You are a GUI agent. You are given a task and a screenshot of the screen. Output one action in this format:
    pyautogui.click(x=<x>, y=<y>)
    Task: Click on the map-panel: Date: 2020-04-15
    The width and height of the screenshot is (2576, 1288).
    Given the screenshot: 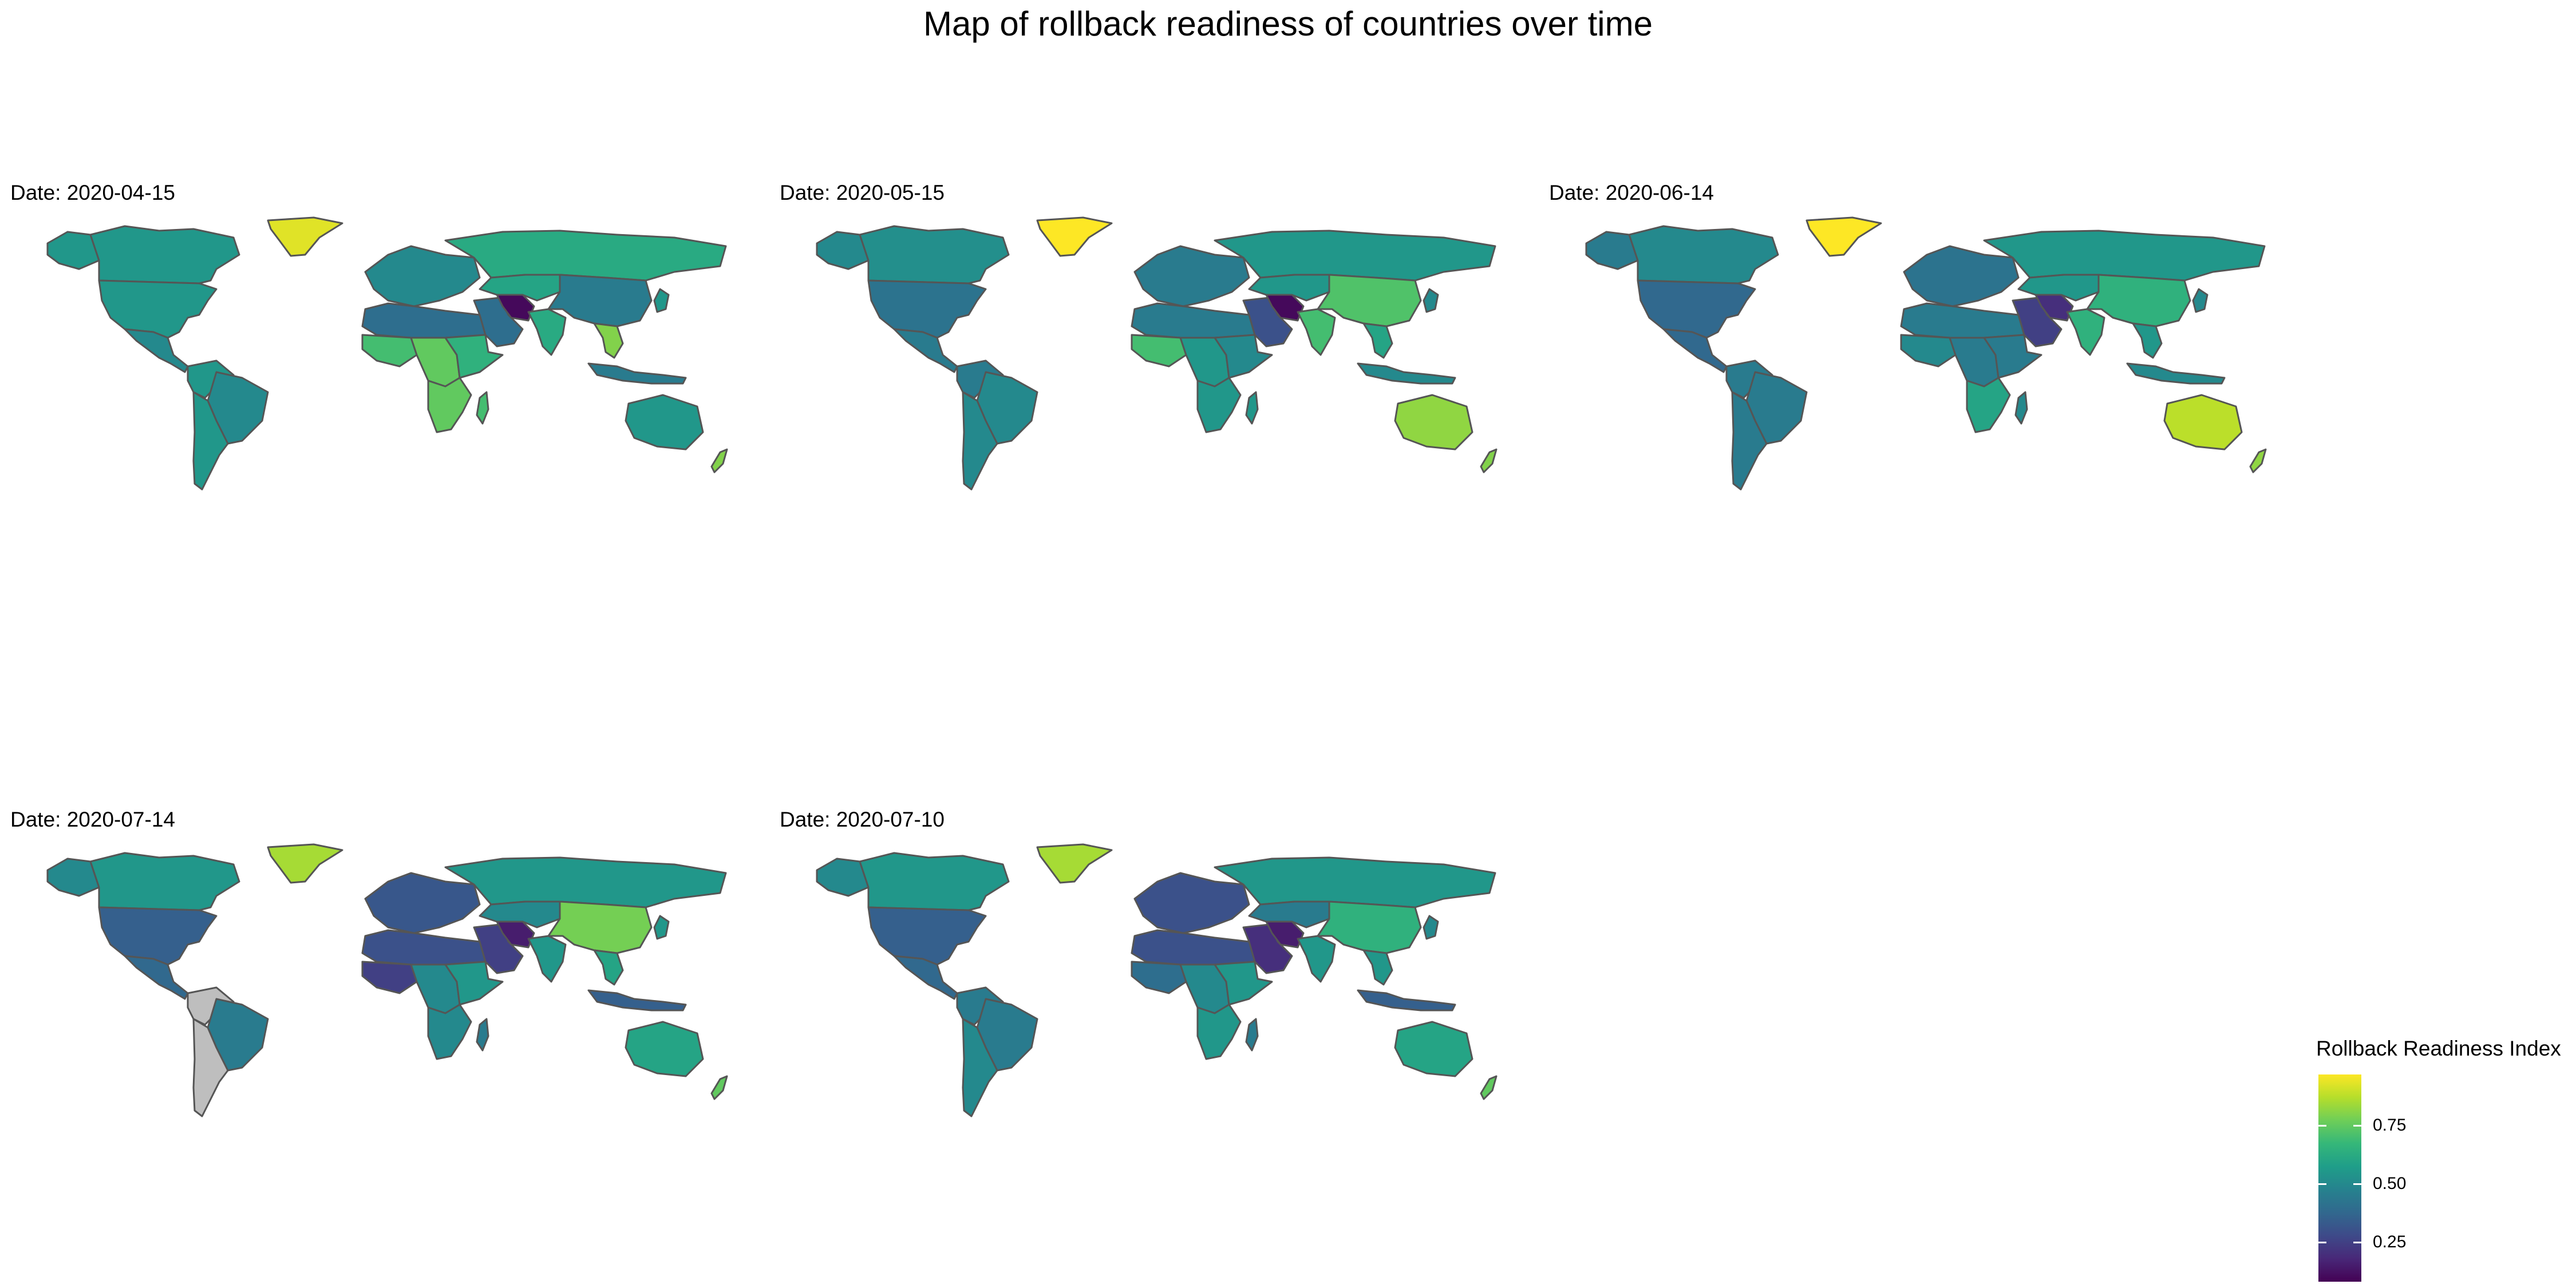 What is the action you would take?
    pyautogui.click(x=391, y=352)
    